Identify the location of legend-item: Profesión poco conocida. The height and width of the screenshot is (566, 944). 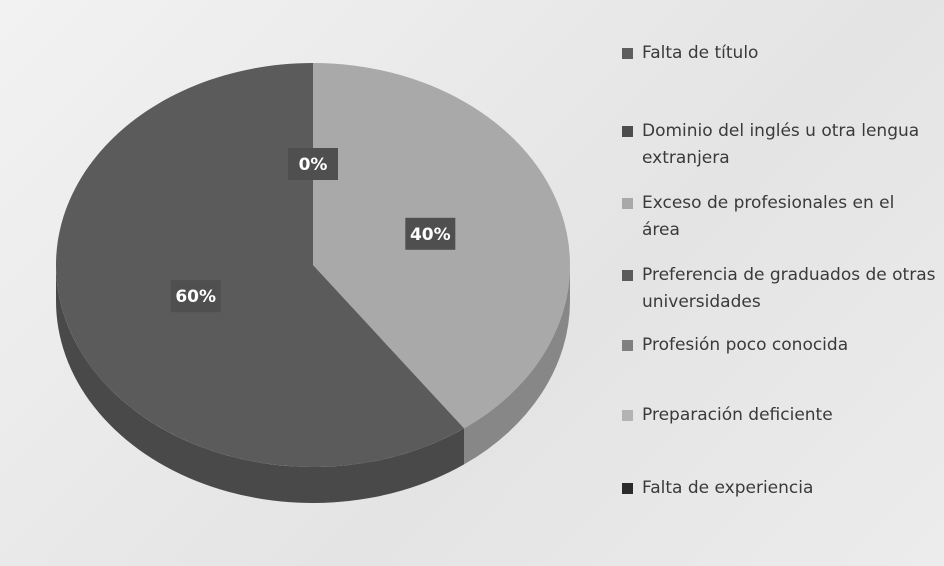
(779, 345).